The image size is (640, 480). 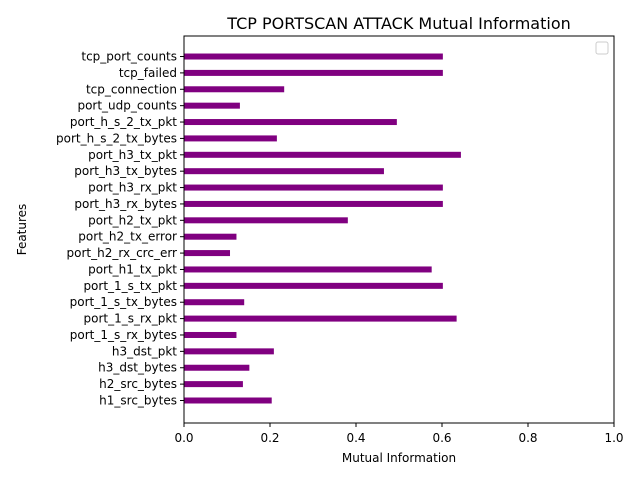 I want to click on chart-title: TCP PORTSCAN ATTACK Mutual Information, so click(x=398, y=23).